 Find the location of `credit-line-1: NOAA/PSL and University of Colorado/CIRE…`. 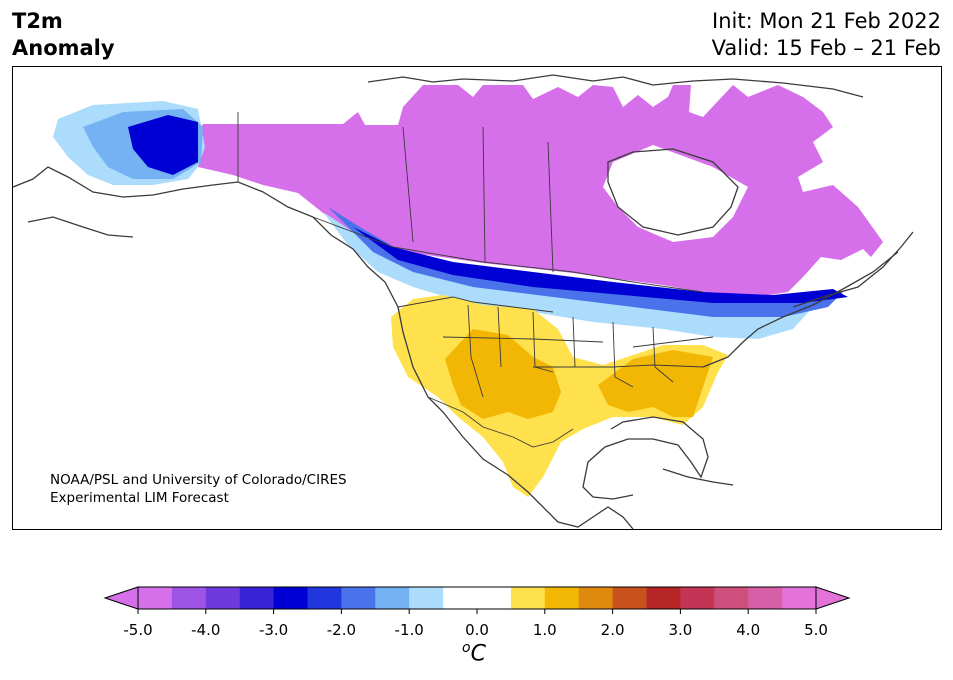

credit-line-1: NOAA/PSL and University of Colorado/CIRE… is located at coordinates (198, 480).